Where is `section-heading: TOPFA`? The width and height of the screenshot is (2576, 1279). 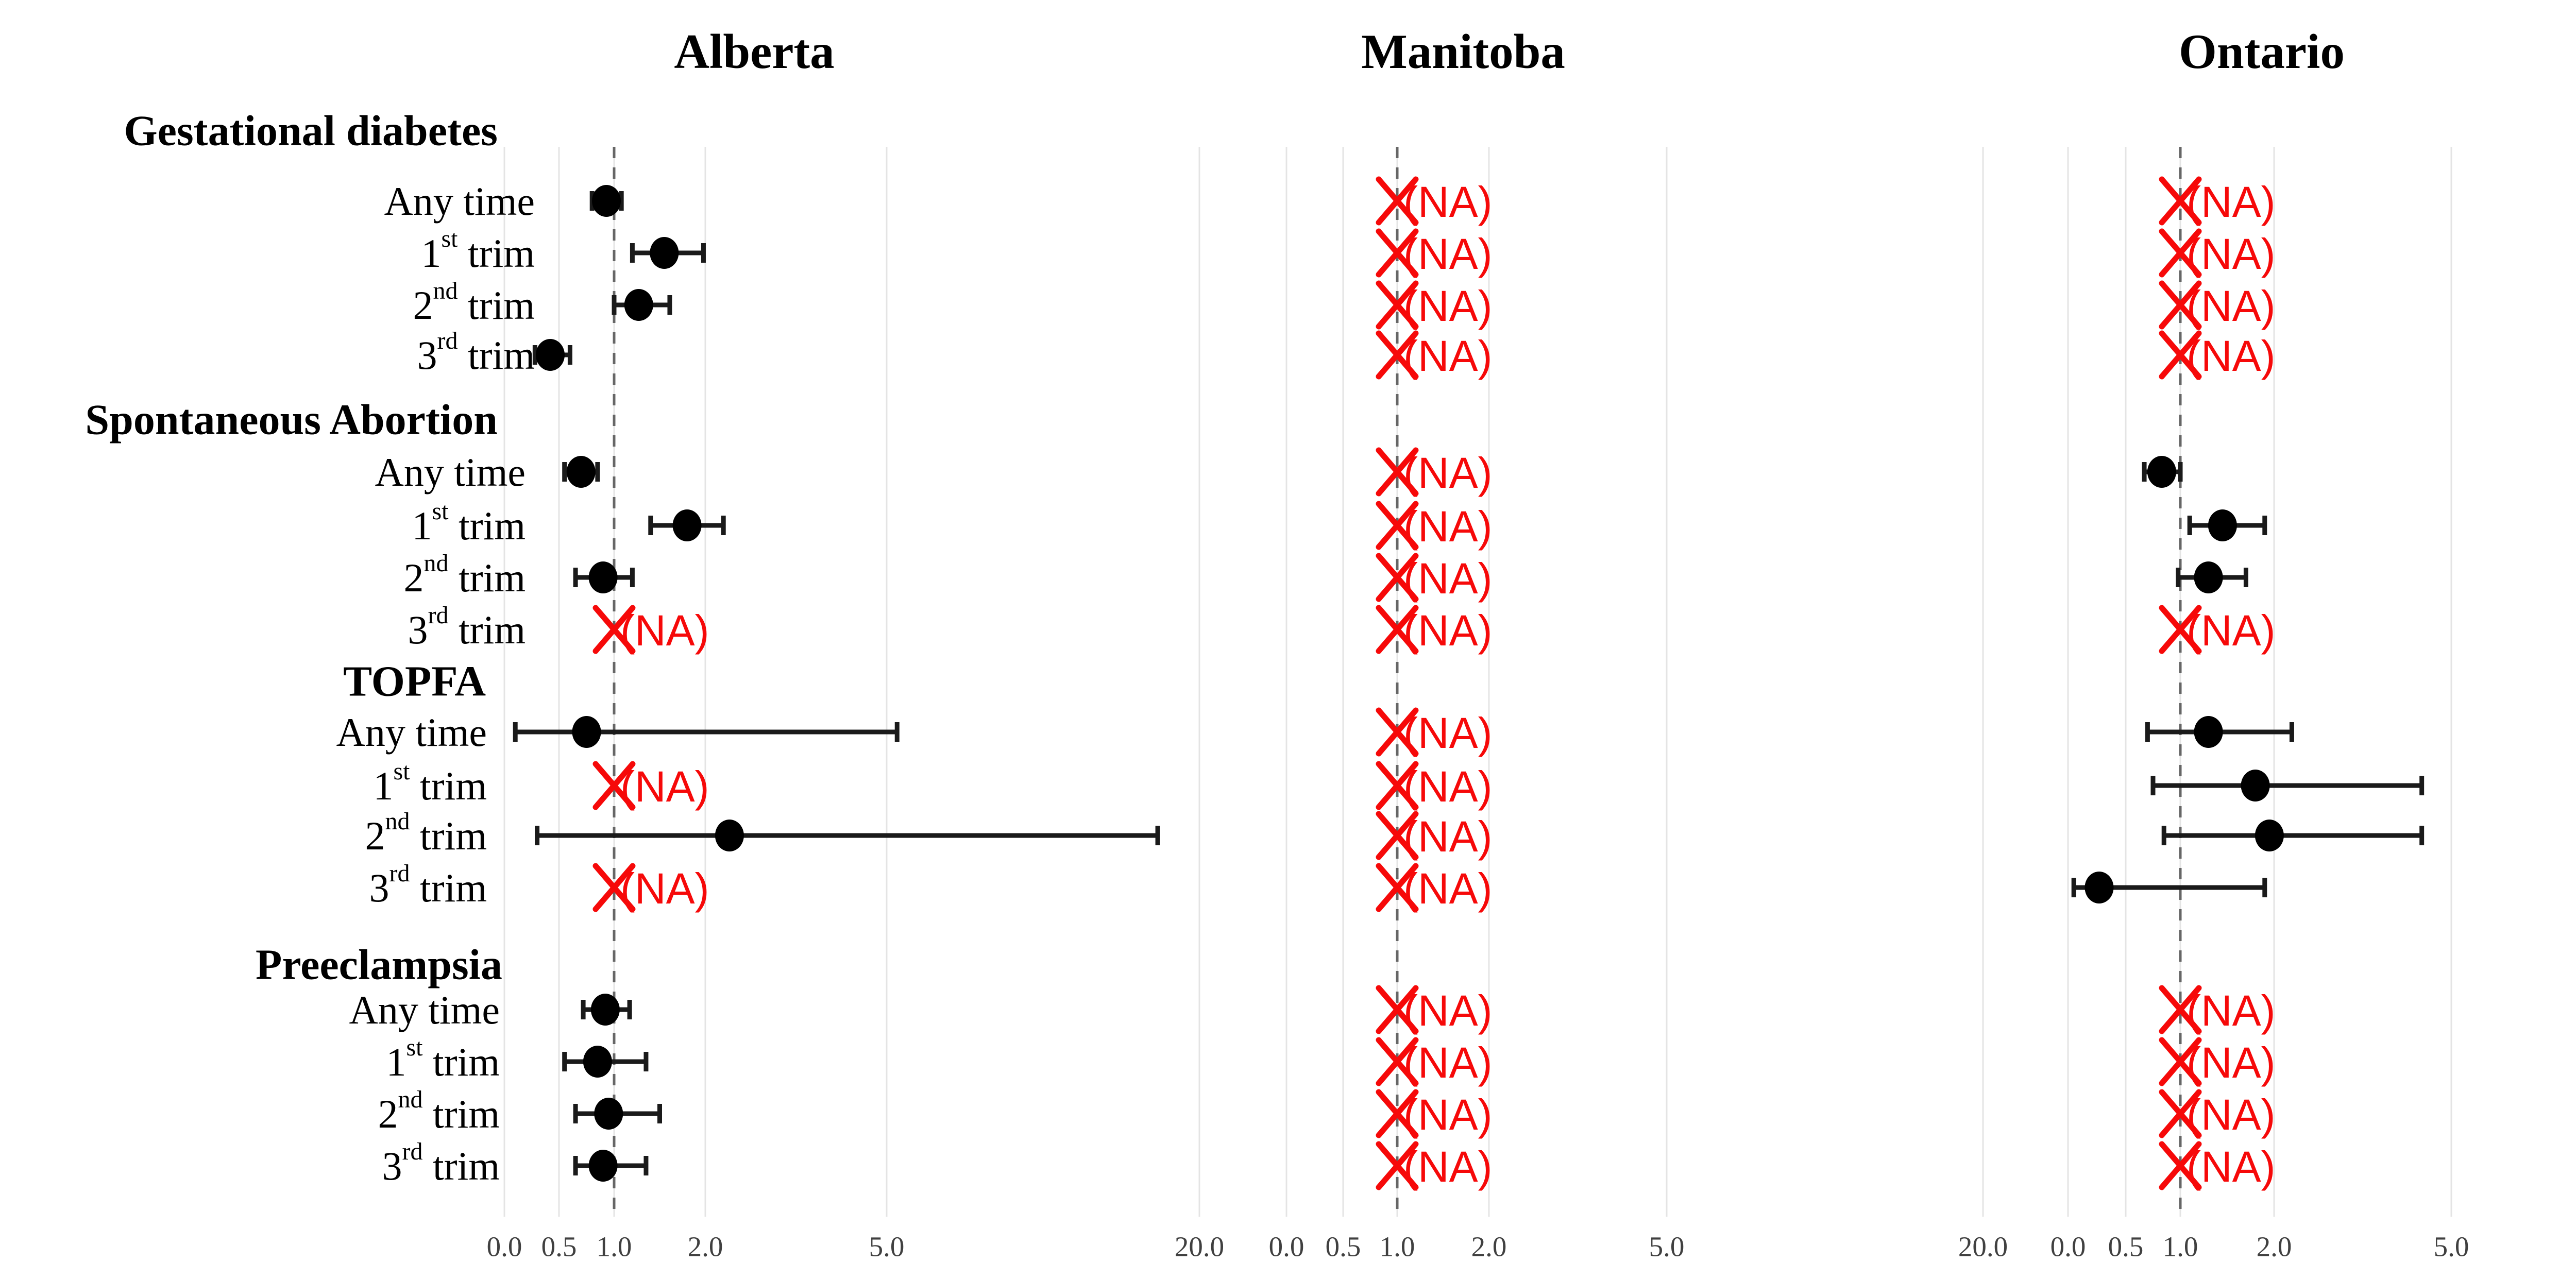 section-heading: TOPFA is located at coordinates (414, 682).